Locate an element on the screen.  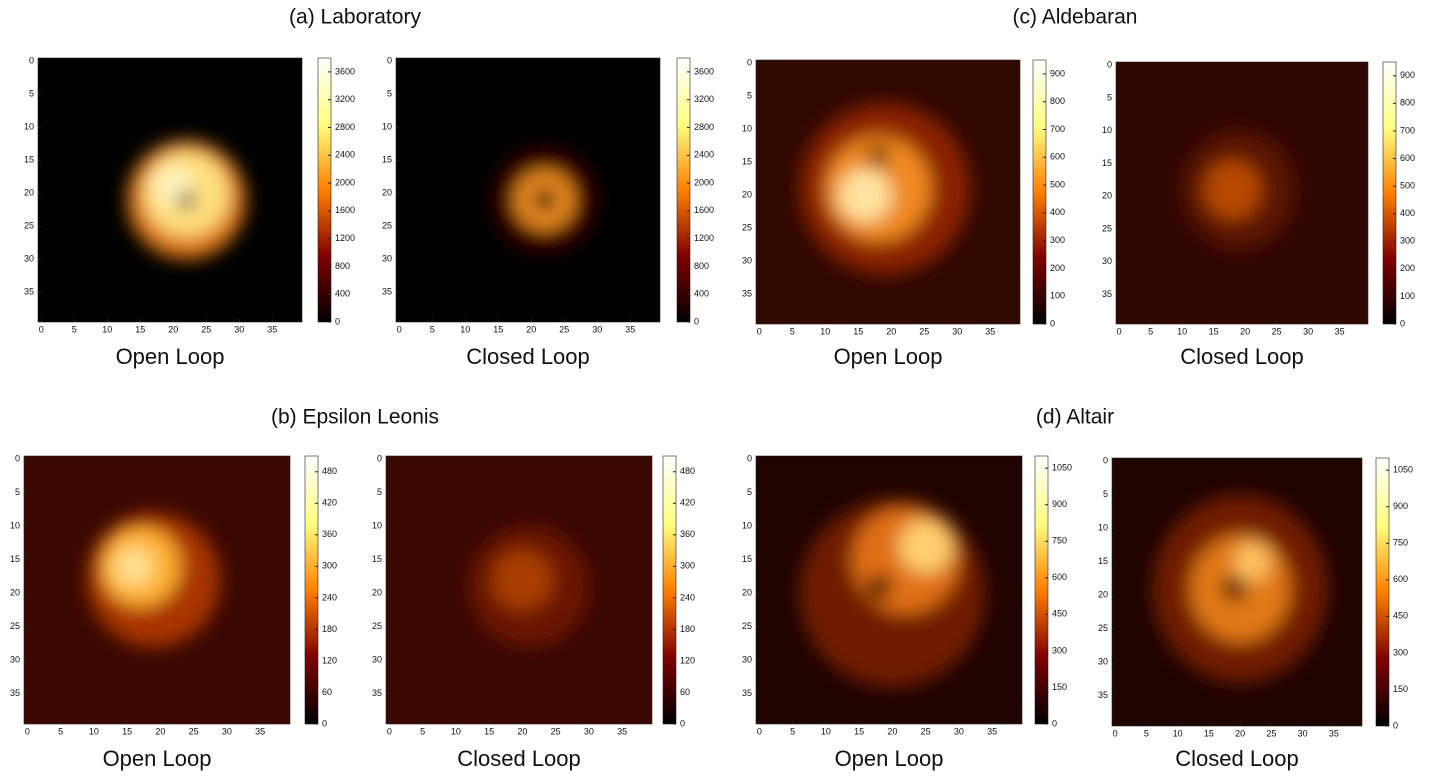
colorbar-tick-label: 500 is located at coordinates (1057, 184).